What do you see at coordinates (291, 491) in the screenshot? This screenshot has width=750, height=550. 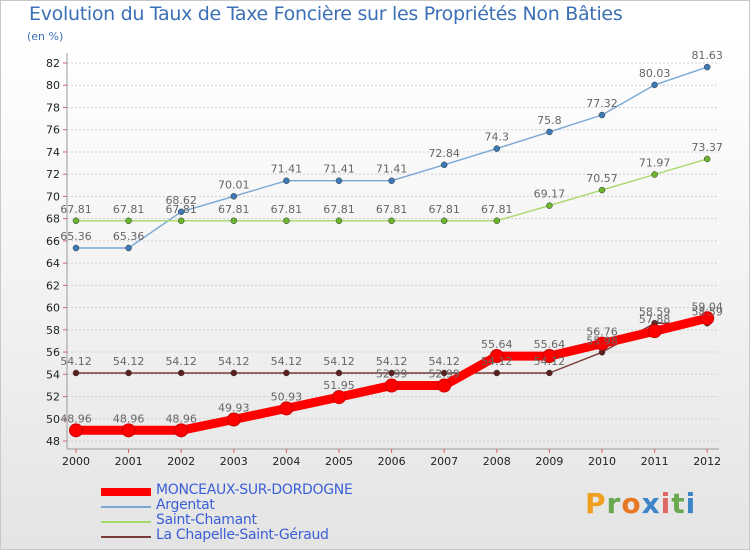 I see `legend-item: MONCEAUX-SUR-DORDOGNE` at bounding box center [291, 491].